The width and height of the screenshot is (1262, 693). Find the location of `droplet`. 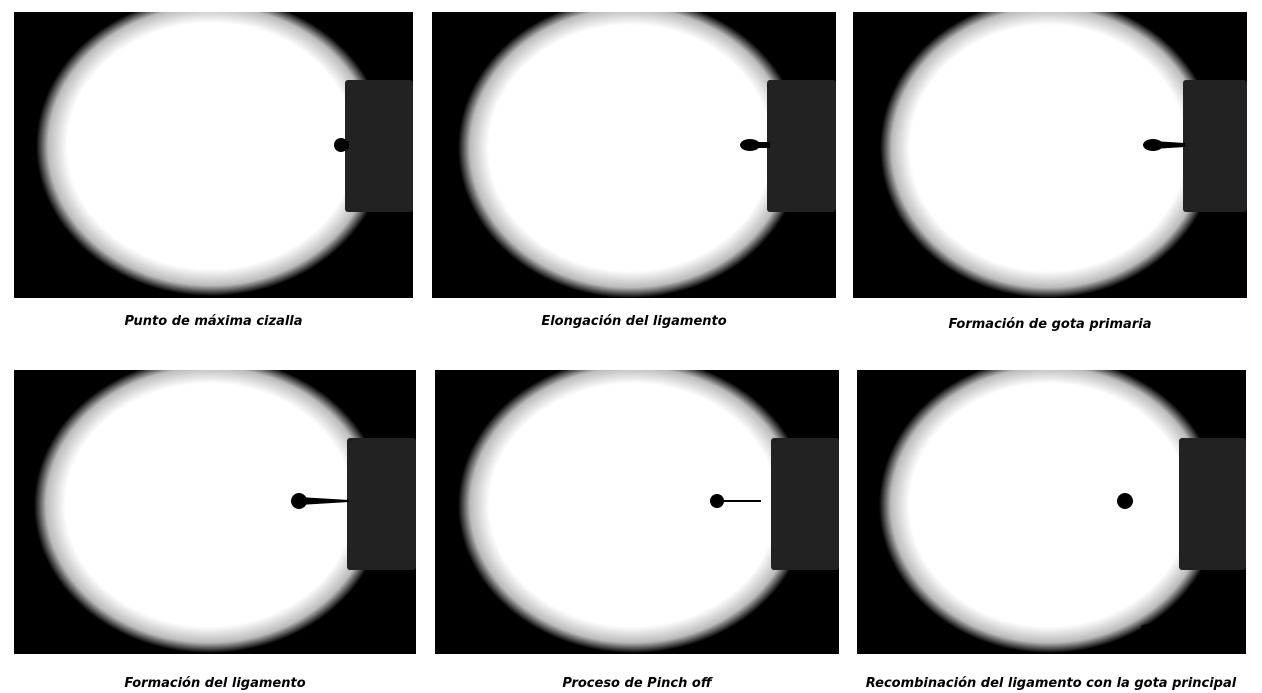

droplet is located at coordinates (1125, 501).